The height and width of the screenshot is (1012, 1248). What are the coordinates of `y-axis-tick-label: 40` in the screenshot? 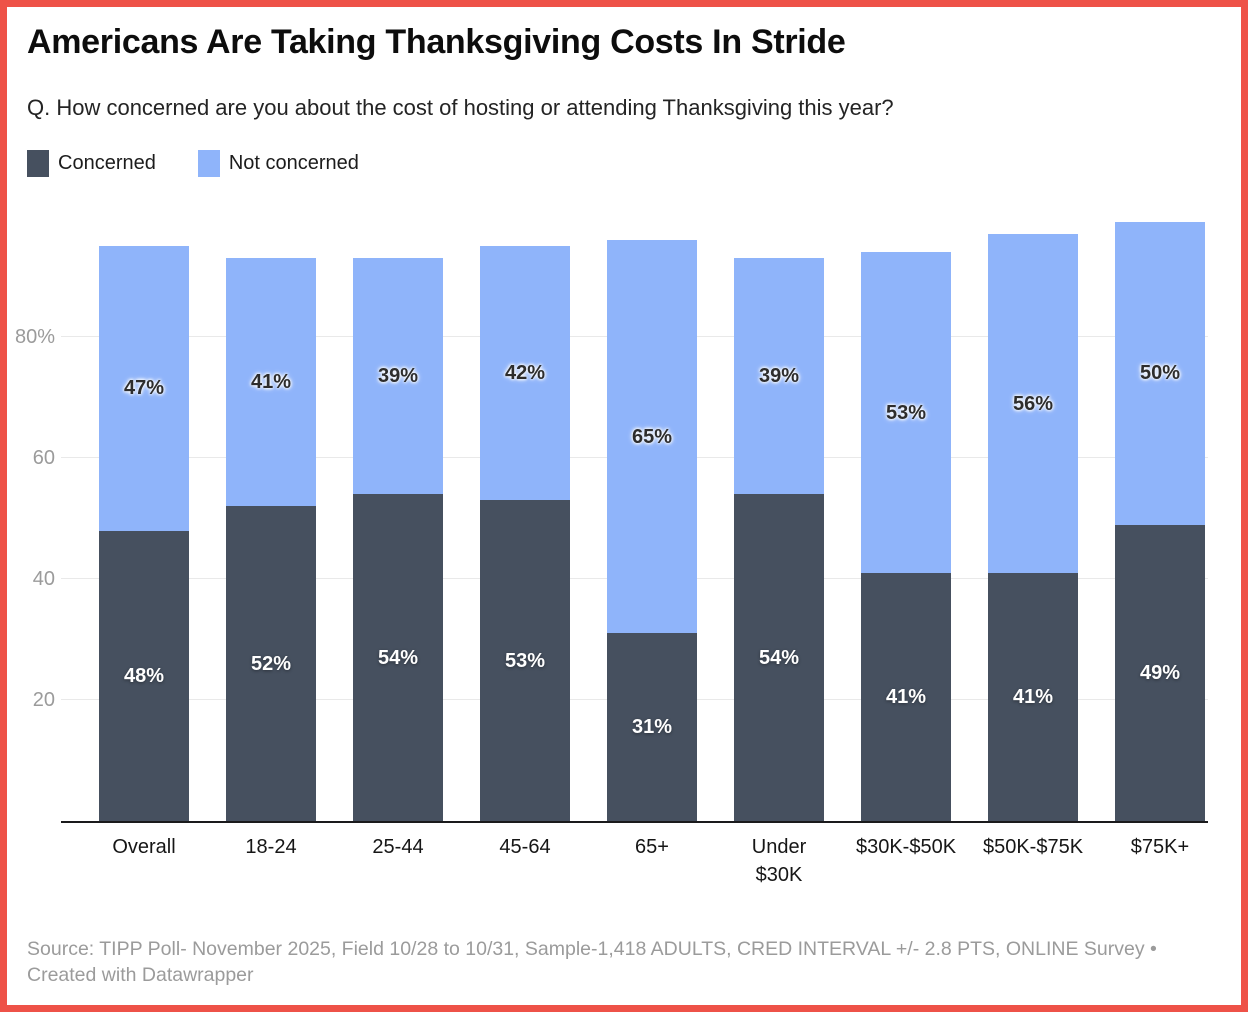 It's located at (43, 579).